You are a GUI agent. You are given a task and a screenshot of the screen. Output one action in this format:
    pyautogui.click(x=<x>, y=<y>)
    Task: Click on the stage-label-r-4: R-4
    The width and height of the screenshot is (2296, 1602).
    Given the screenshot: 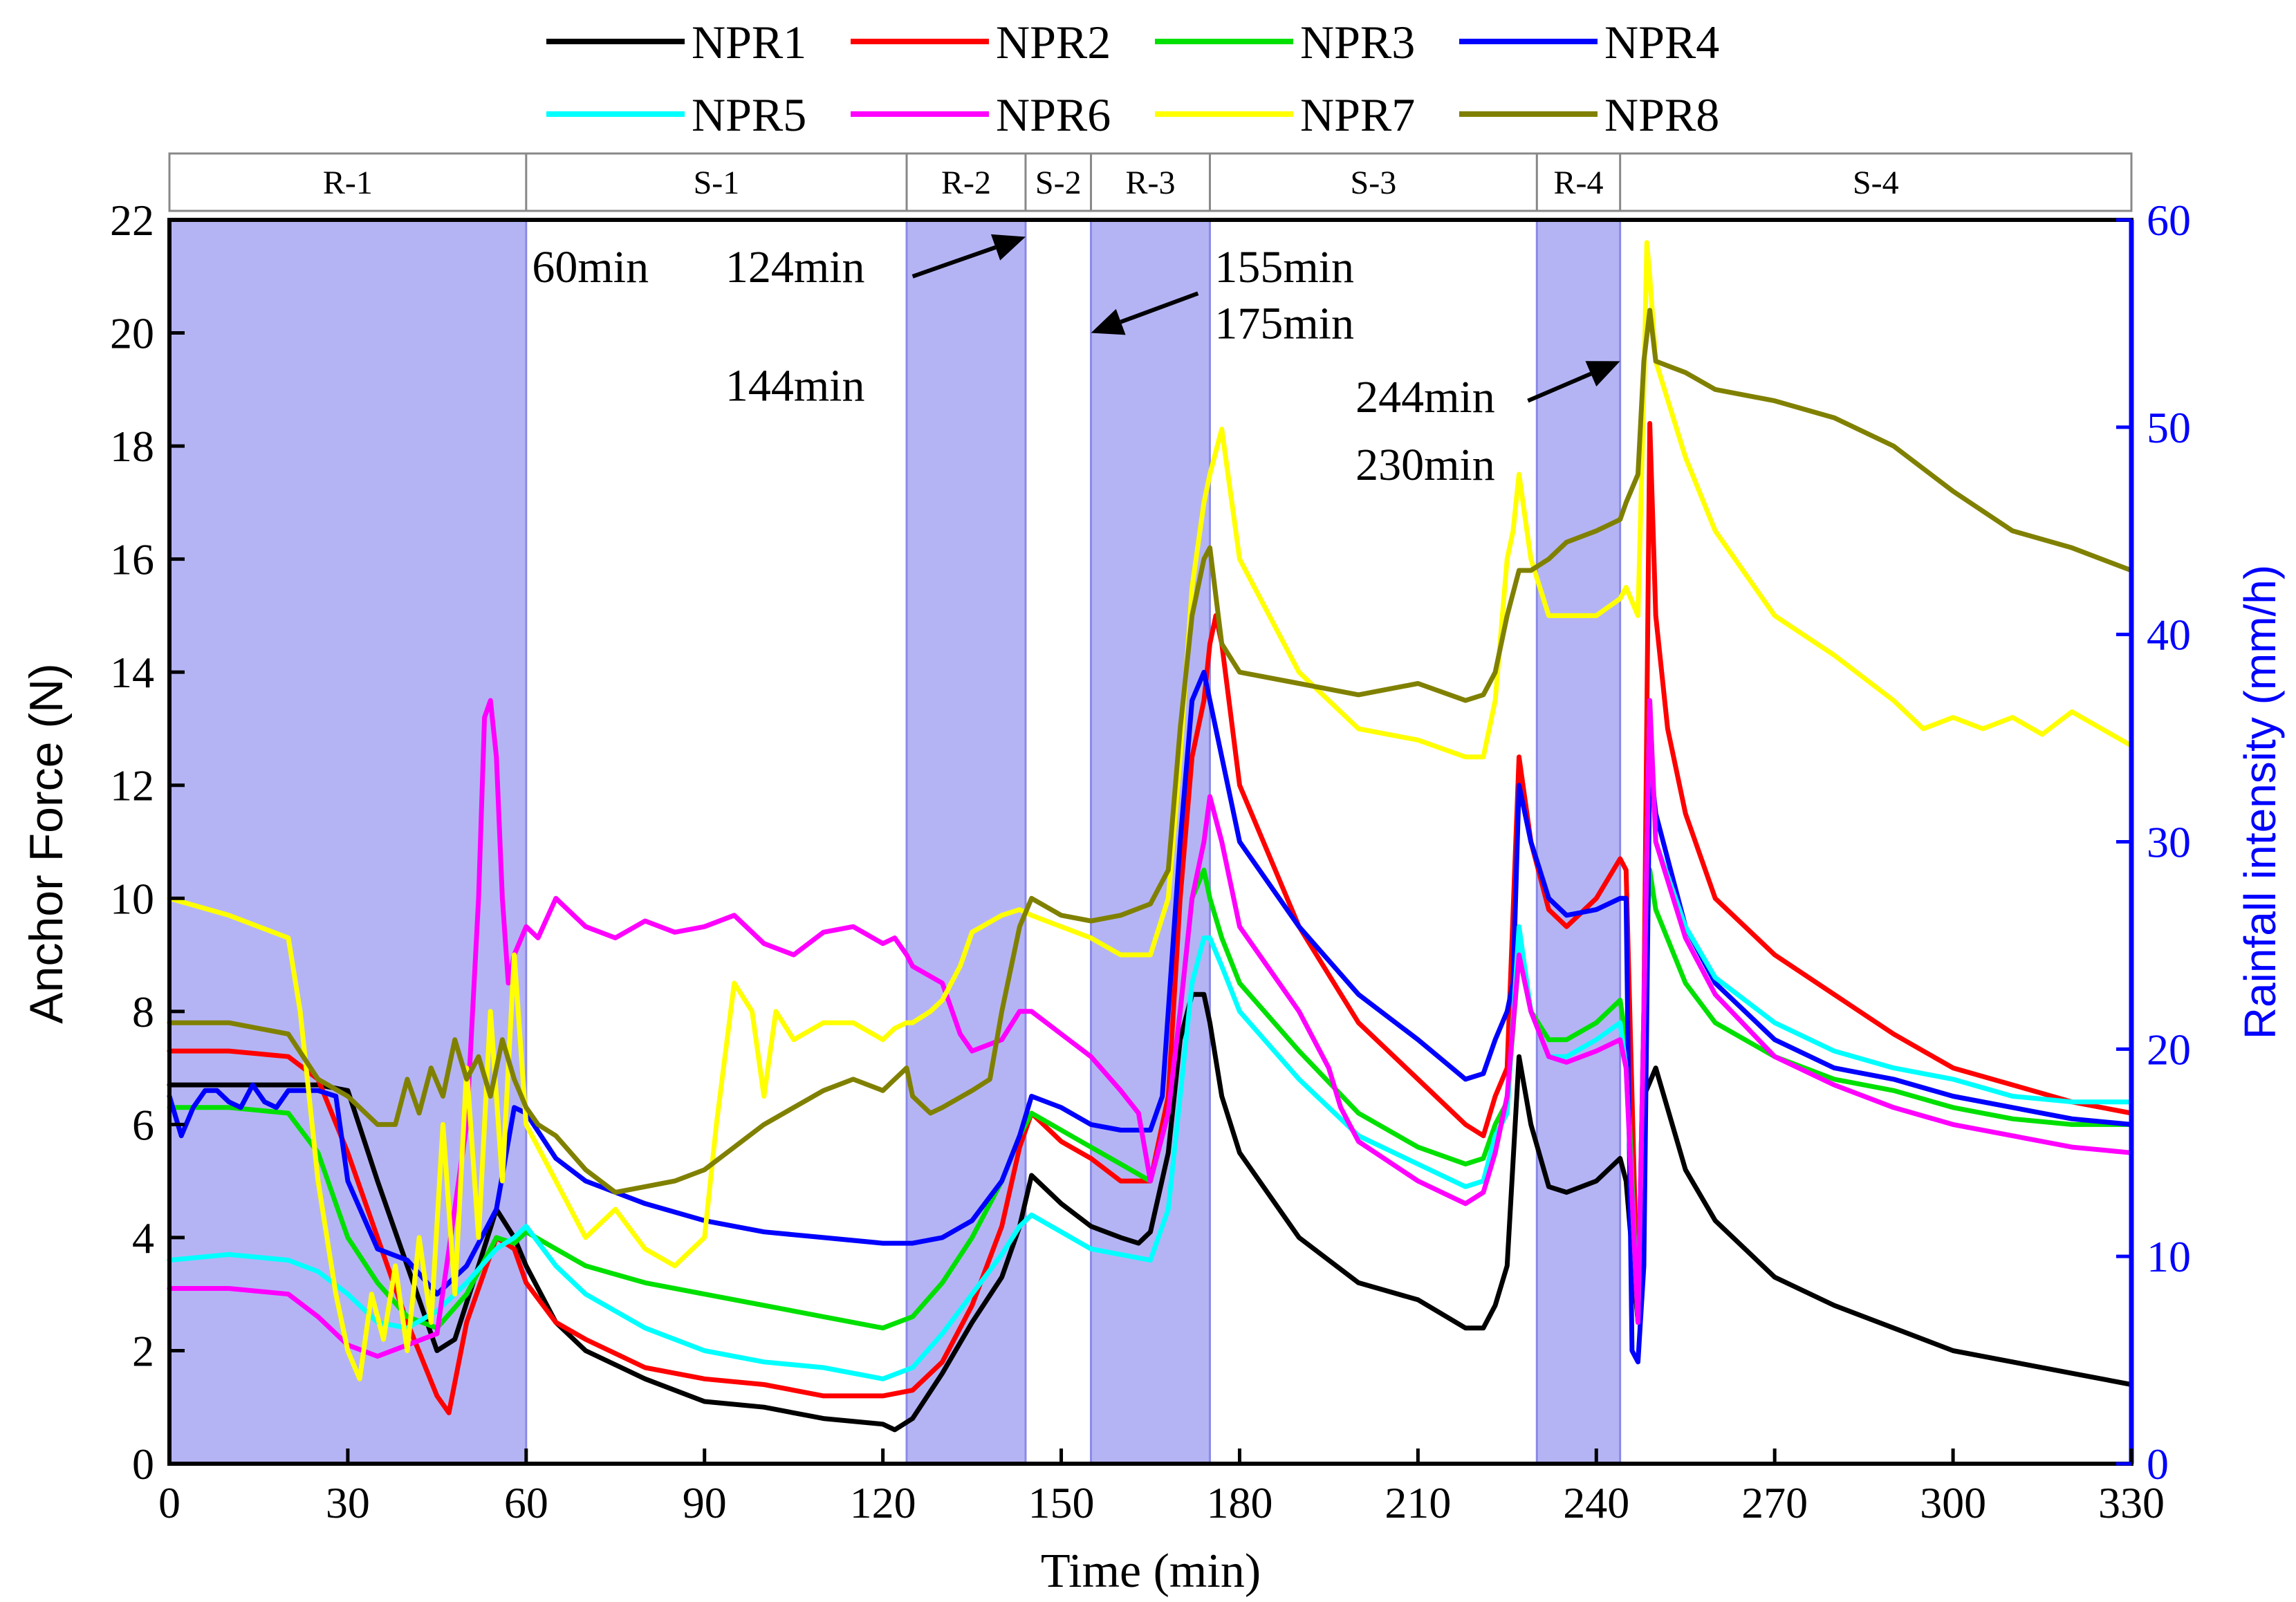 What is the action you would take?
    pyautogui.click(x=1578, y=183)
    